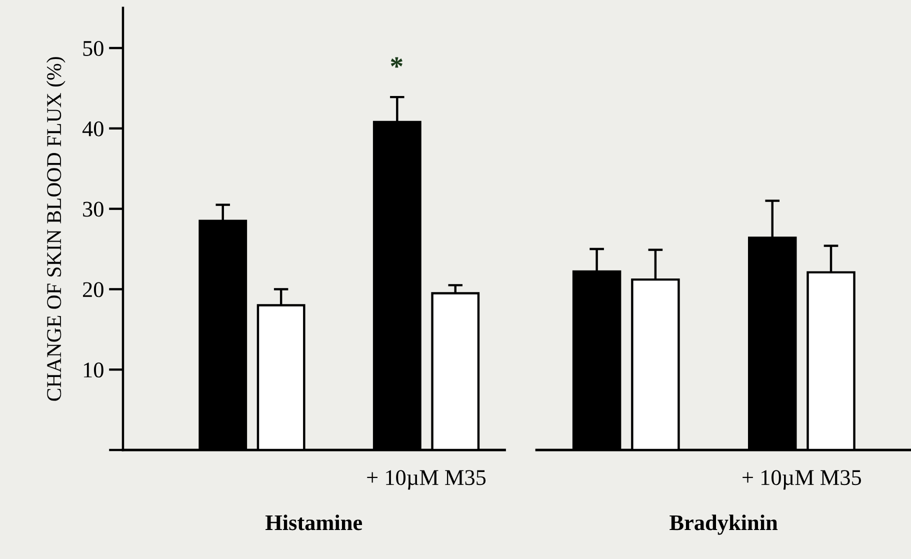  Describe the element at coordinates (93, 128) in the screenshot. I see `y-tick-label: 40` at that location.